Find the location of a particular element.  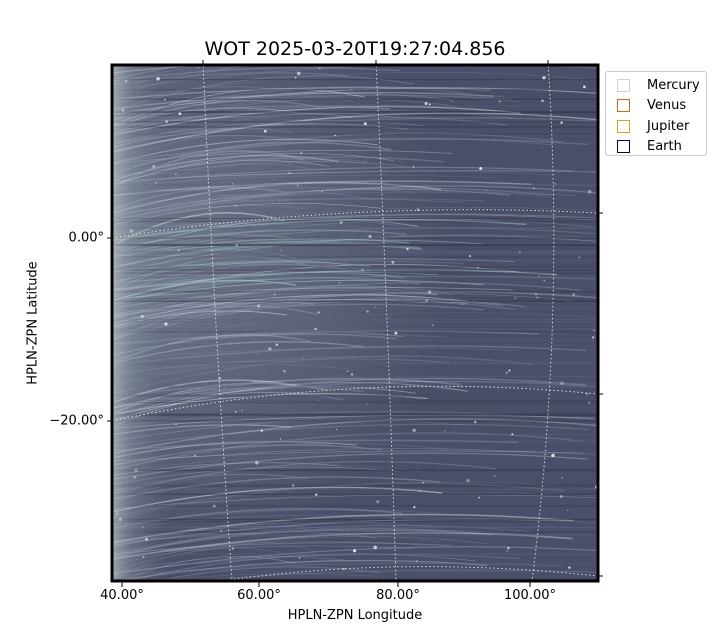

x-tick-label: 100.00° is located at coordinates (530, 595).